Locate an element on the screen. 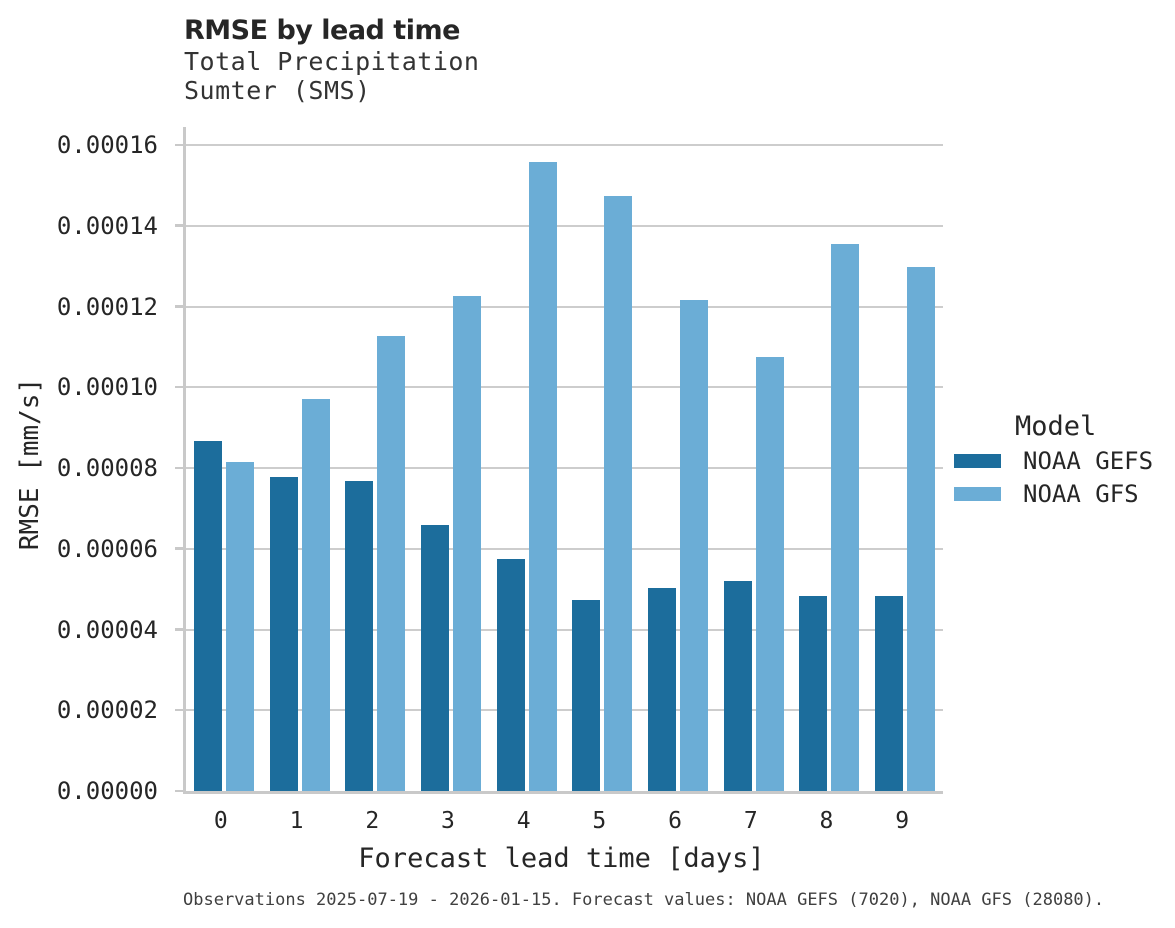  y-tick-mark-0.00012 is located at coordinates (179, 306).